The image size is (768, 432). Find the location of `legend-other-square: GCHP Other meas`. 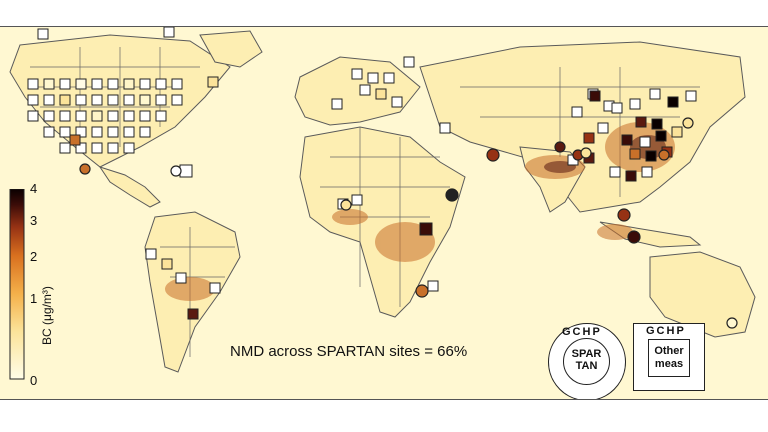

legend-other-square: GCHP Other meas is located at coordinates (669, 357).